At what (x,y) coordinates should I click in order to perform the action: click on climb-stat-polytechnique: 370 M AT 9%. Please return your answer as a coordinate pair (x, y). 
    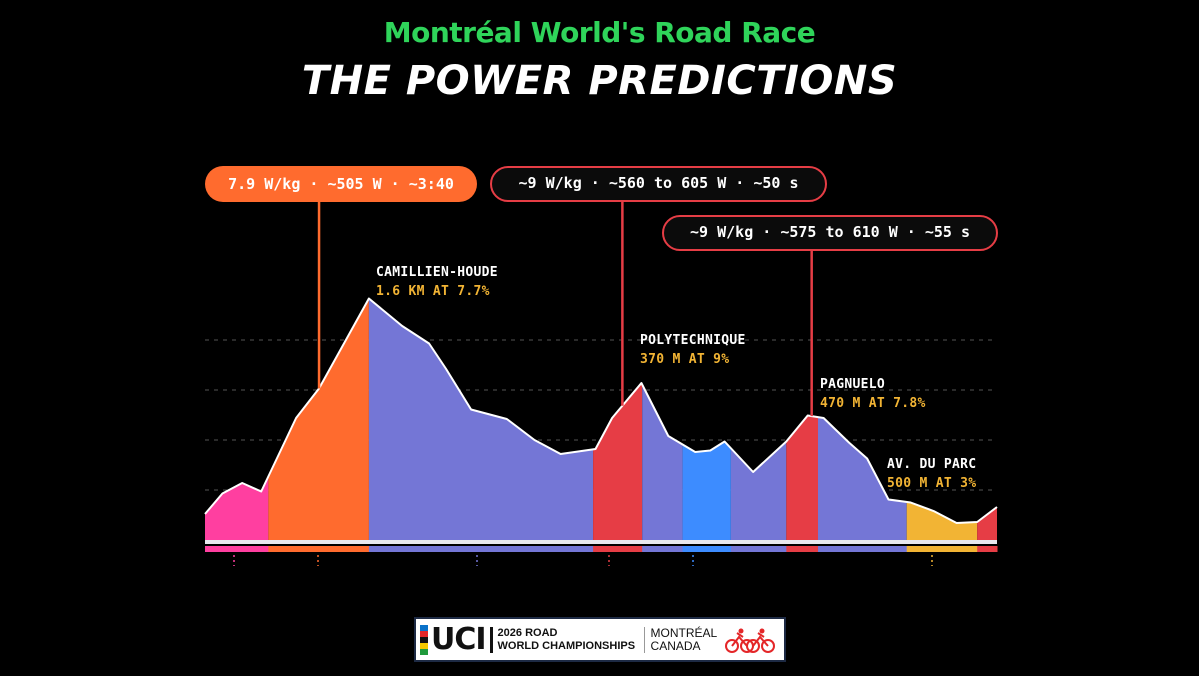
    Looking at the image, I should click on (685, 359).